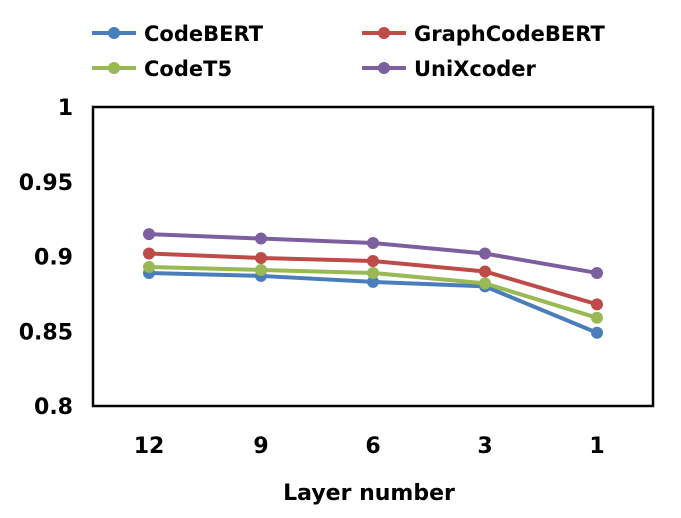 The height and width of the screenshot is (518, 681). What do you see at coordinates (188, 69) in the screenshot?
I see `legend-label: CodeT5` at bounding box center [188, 69].